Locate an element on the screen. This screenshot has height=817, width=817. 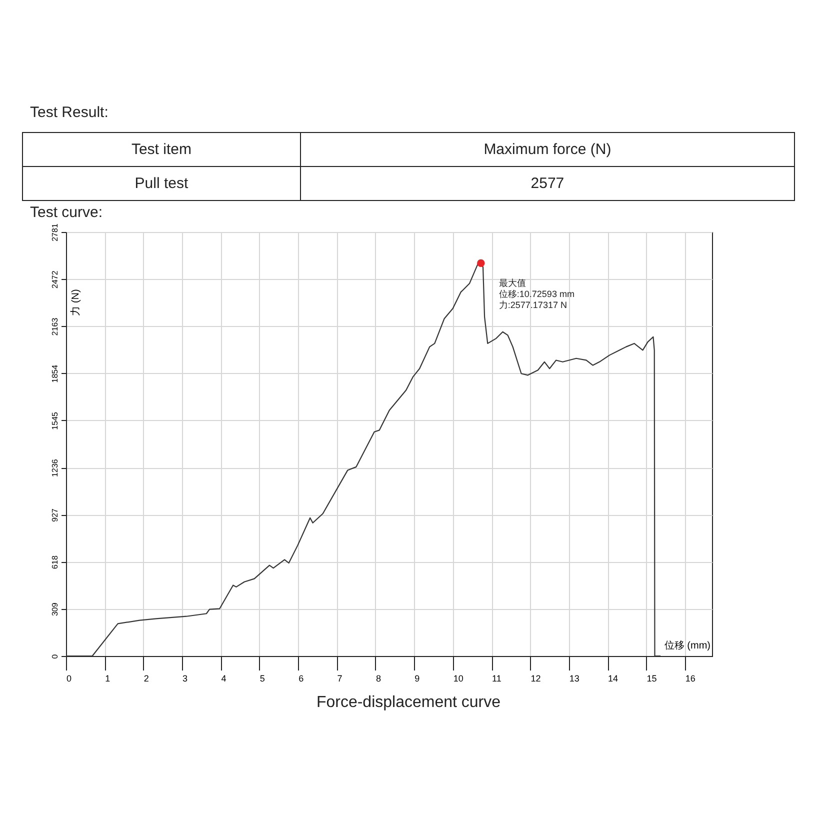
y-tick-label: 1854 is located at coordinates (55, 373).